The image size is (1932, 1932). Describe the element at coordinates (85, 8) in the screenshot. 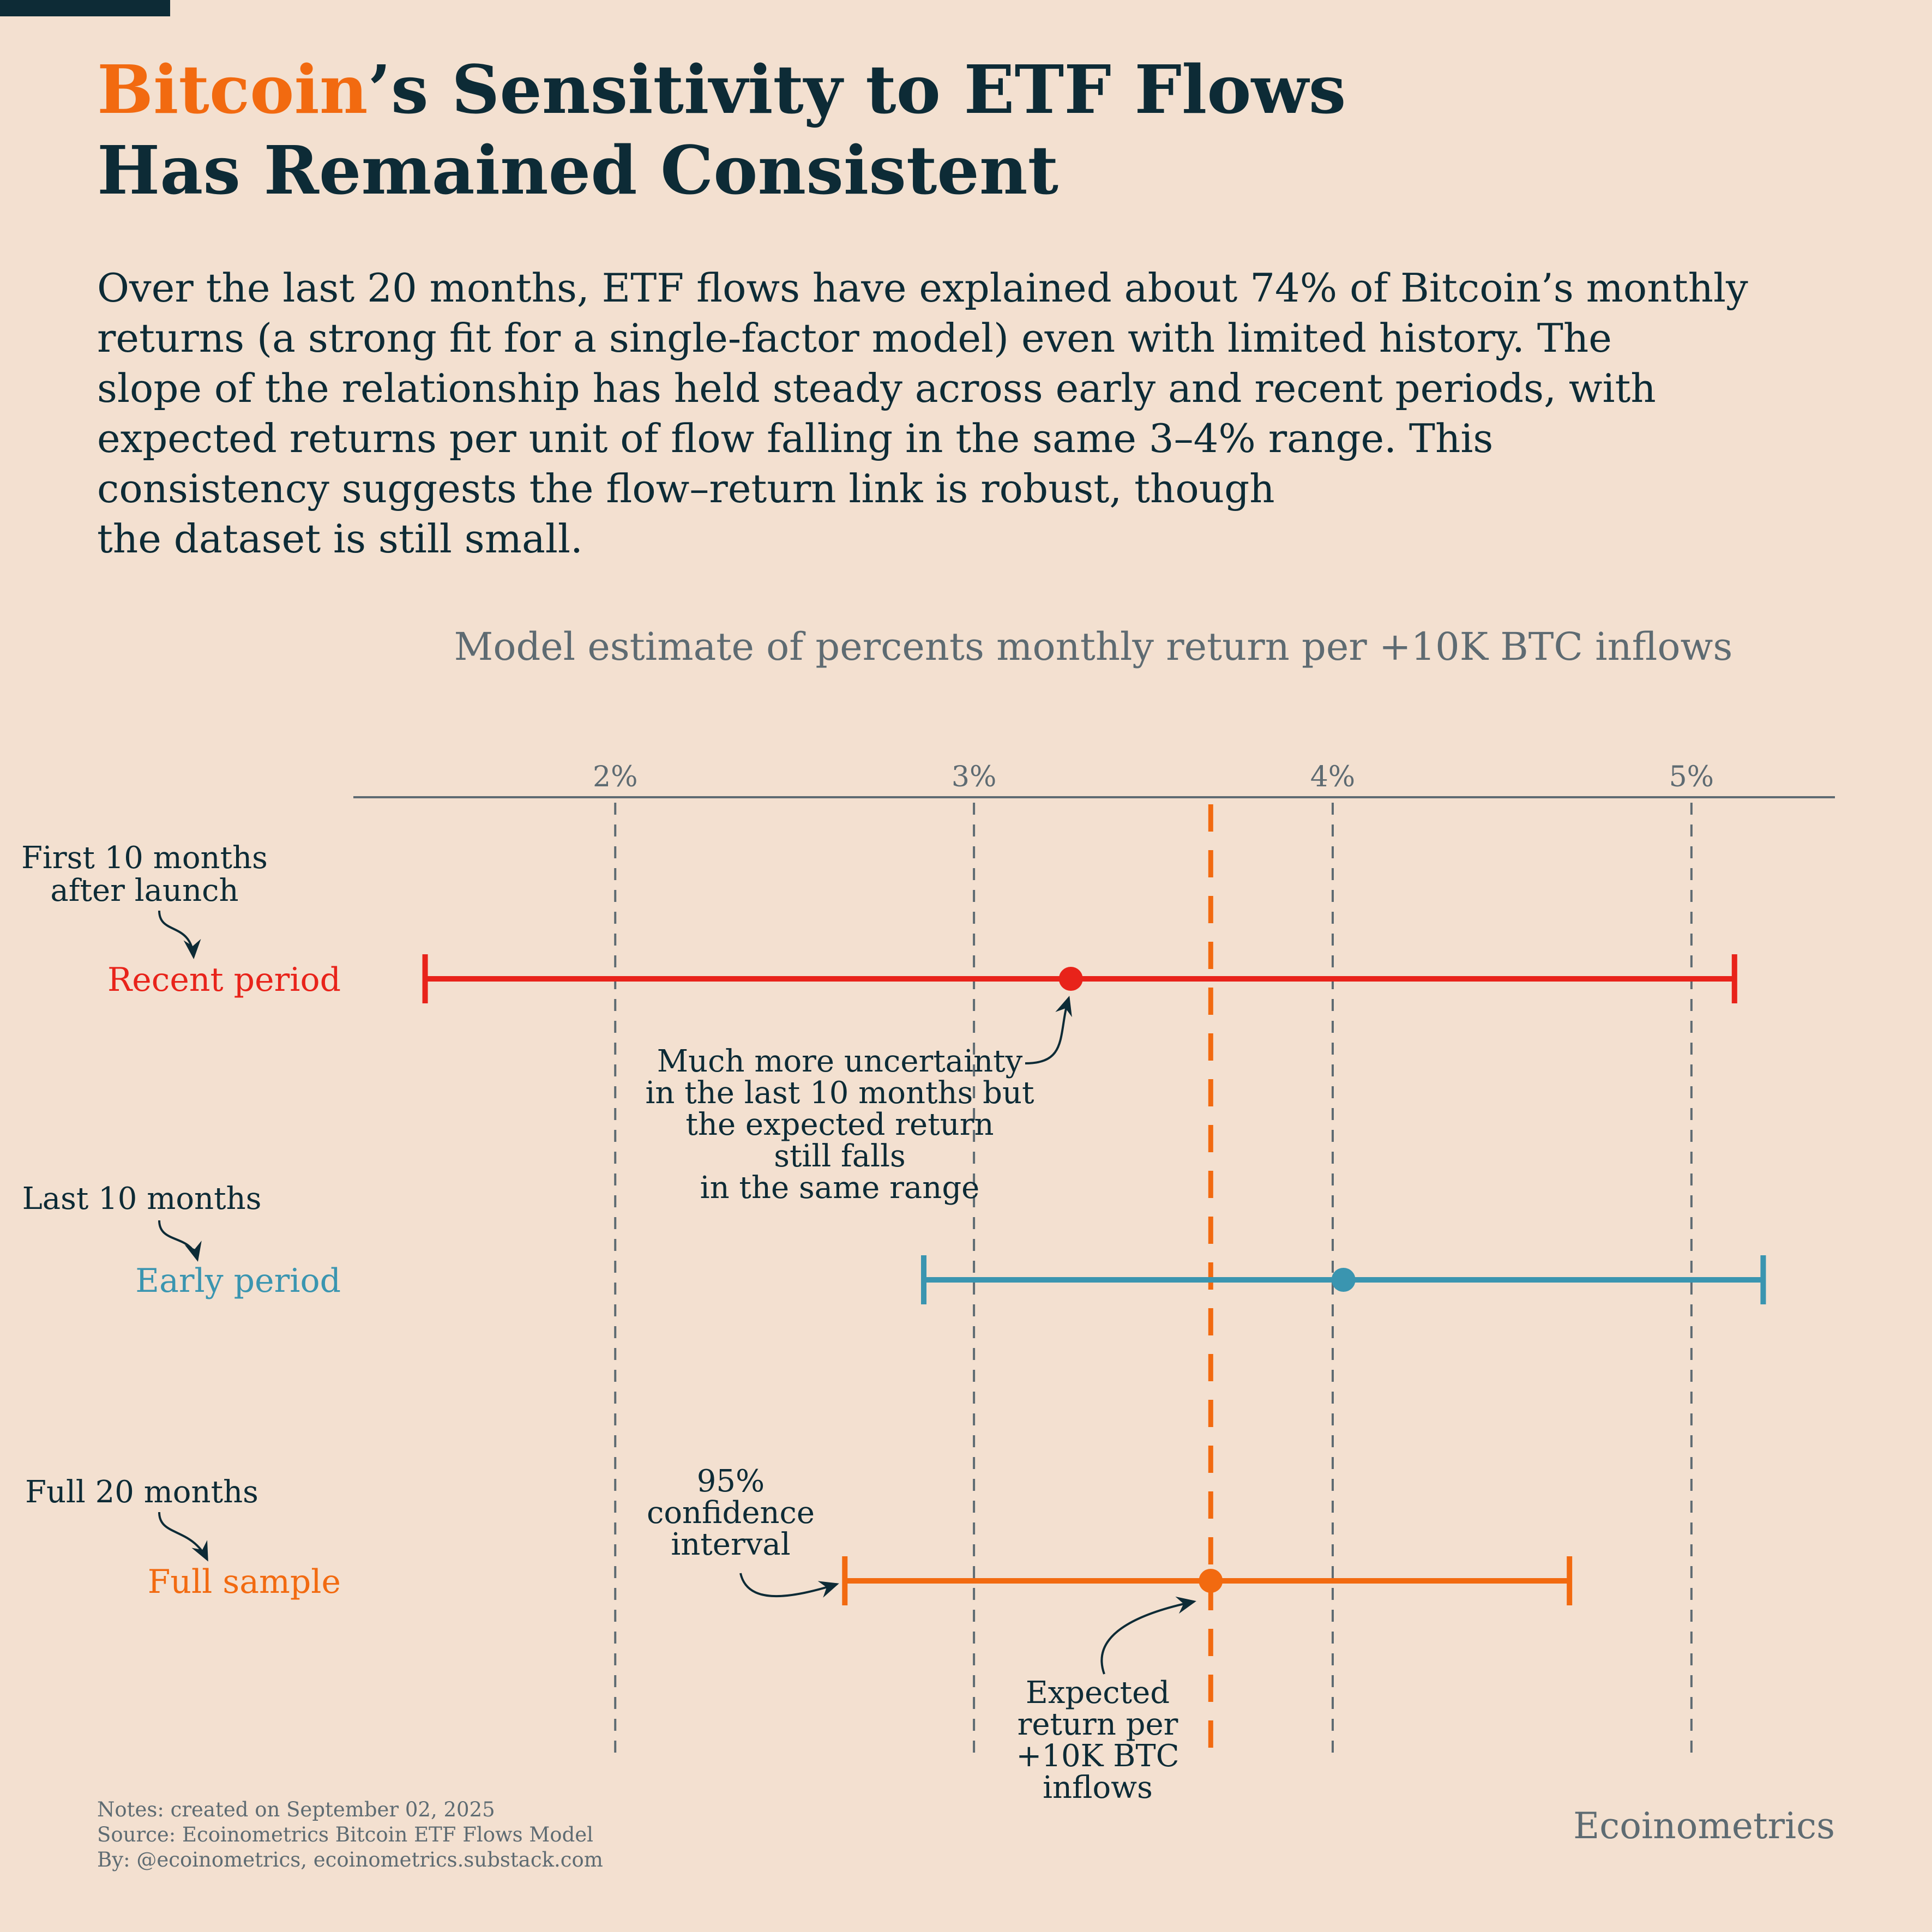

I see `corner-accent-bar` at that location.